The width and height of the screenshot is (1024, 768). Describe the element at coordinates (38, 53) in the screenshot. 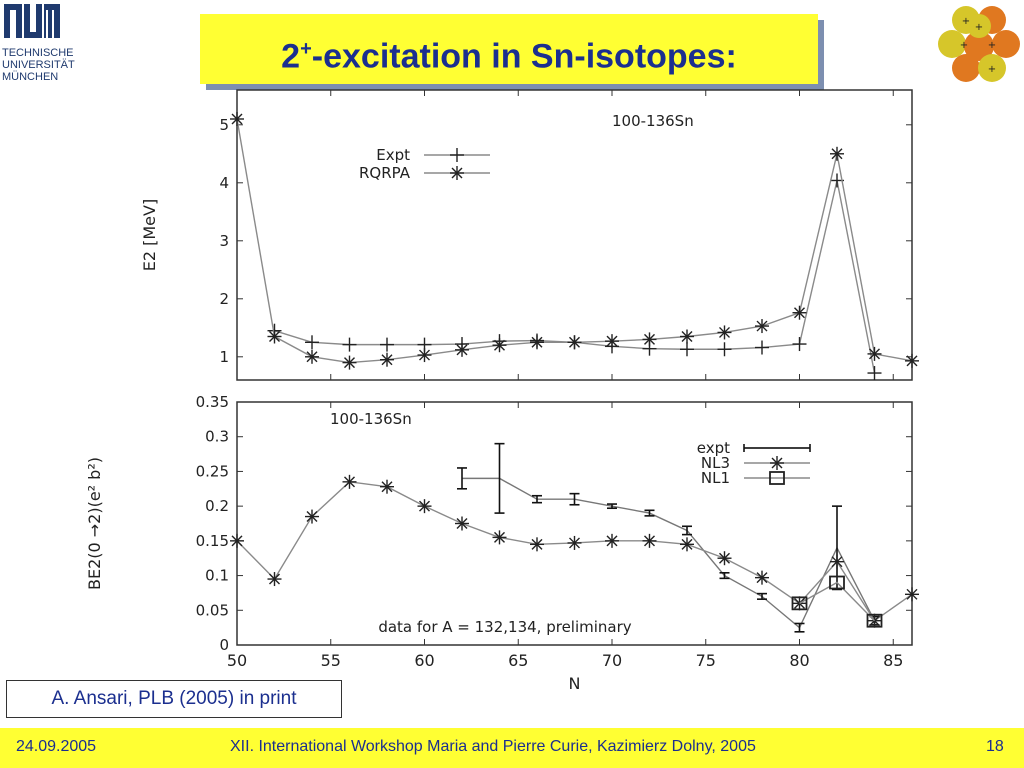

I see `logo-line-1: TECHNISCHE` at that location.